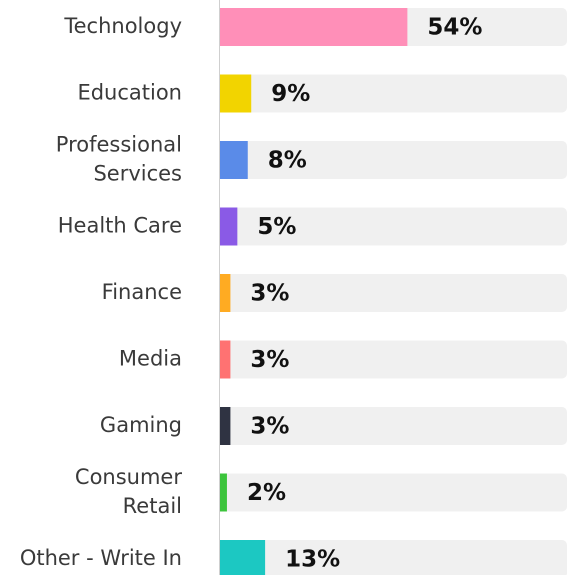 The width and height of the screenshot is (568, 575). Describe the element at coordinates (290, 94) in the screenshot. I see `value-label: 9%` at that location.